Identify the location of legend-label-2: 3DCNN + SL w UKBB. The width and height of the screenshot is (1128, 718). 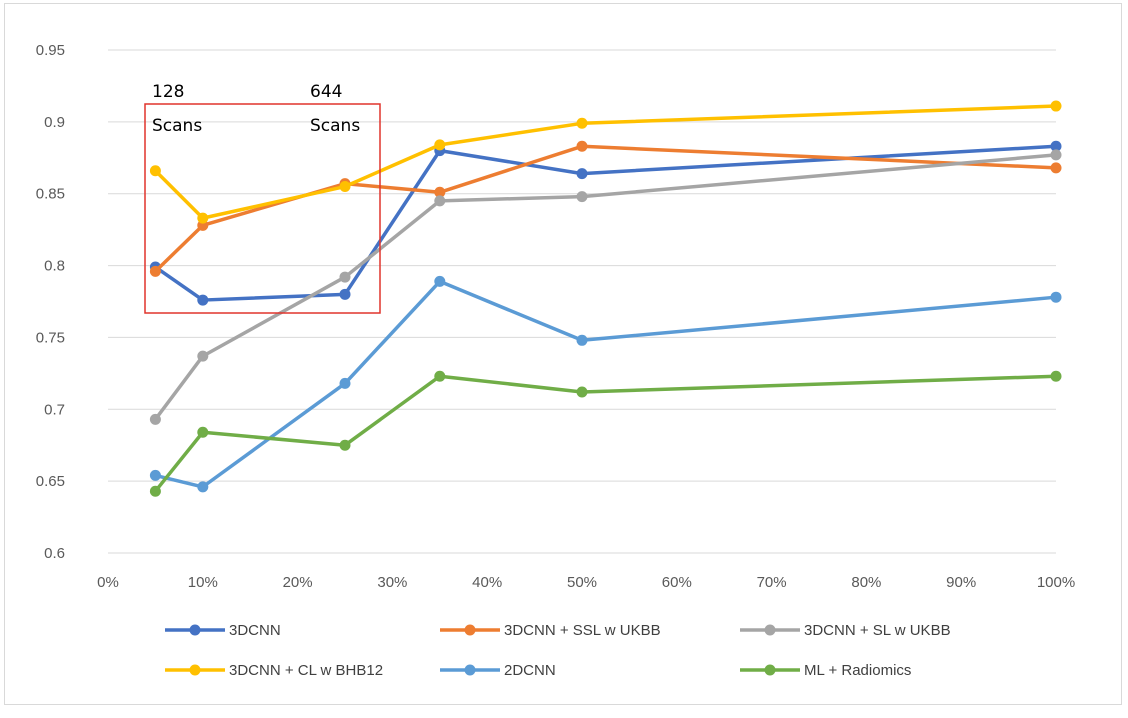
(877, 630).